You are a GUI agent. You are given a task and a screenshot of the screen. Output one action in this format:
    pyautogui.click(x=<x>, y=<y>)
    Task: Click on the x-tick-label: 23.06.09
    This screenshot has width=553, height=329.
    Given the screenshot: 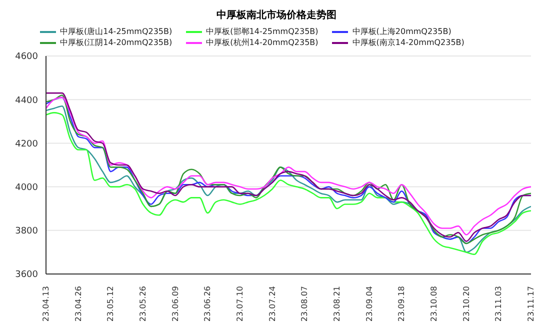 What is the action you would take?
    pyautogui.click(x=175, y=304)
    